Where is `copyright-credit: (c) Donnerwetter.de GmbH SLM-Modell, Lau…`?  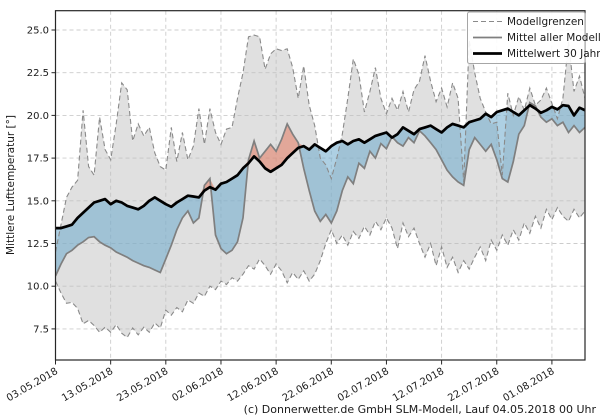
copyright-credit: (c) Donnerwetter.de GmbH SLM-Modell, Lau… is located at coordinates (420, 409).